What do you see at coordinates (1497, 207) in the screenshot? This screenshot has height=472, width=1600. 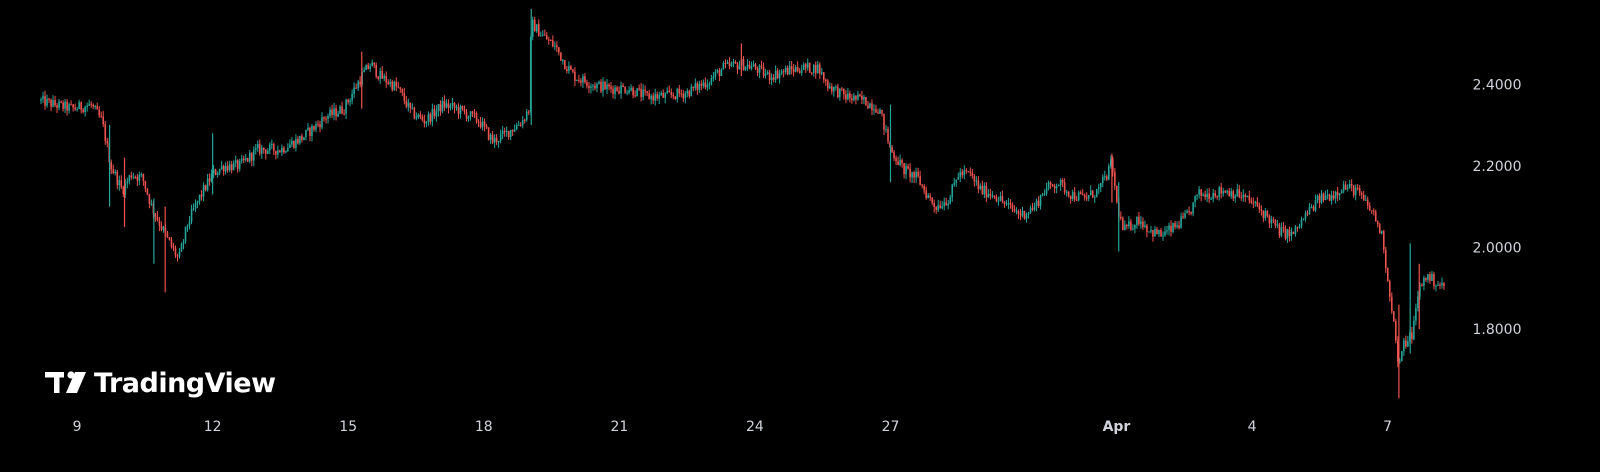 I see `price-axis: 2.4000 2.2000 2.0000 1.8000` at bounding box center [1497, 207].